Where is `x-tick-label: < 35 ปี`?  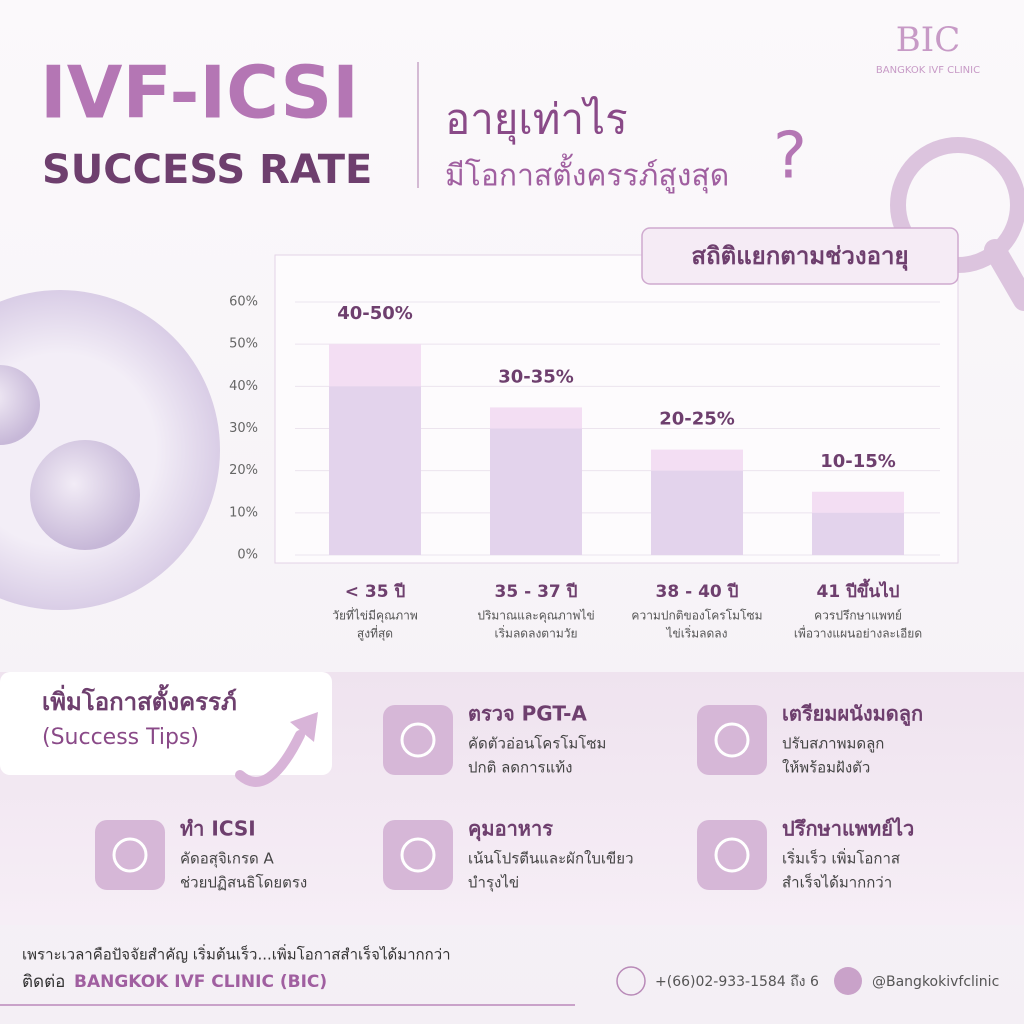 x-tick-label: < 35 ปี is located at coordinates (375, 591).